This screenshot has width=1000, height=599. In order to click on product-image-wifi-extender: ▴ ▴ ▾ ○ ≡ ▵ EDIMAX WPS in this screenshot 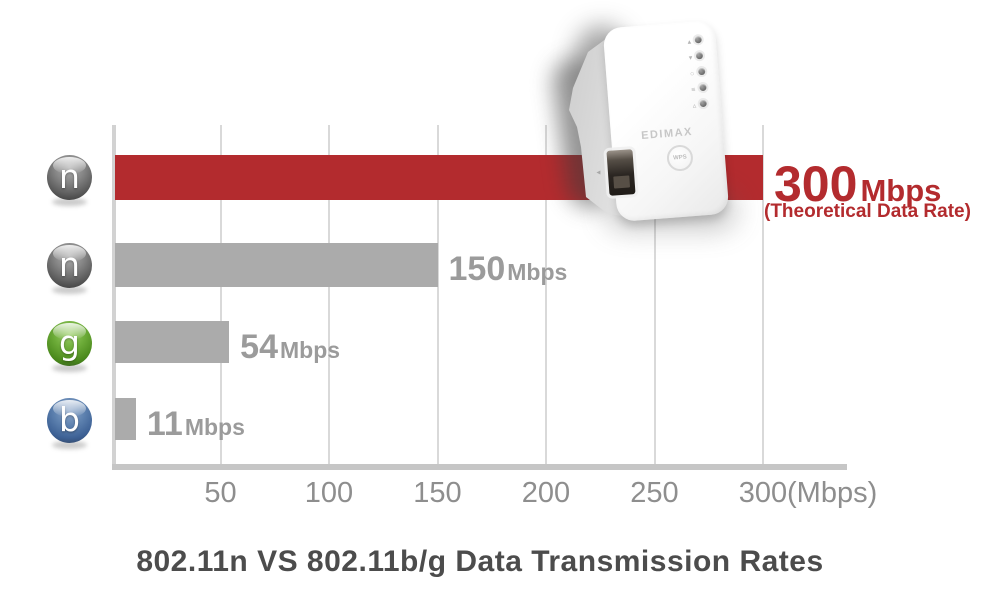, I will do `click(665, 120)`.